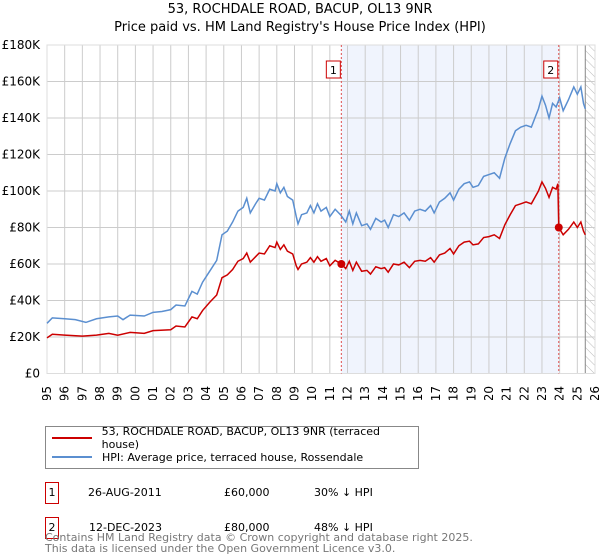 The width and height of the screenshot is (600, 560). I want to click on chart-title: 53, ROCHDALE ROAD, BACUP, OL13 9NR, so click(300, 9).